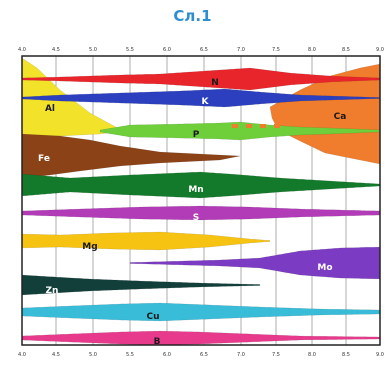  What do you see at coordinates (340, 117) in the screenshot?
I see `label-ca: Ca` at bounding box center [340, 117].